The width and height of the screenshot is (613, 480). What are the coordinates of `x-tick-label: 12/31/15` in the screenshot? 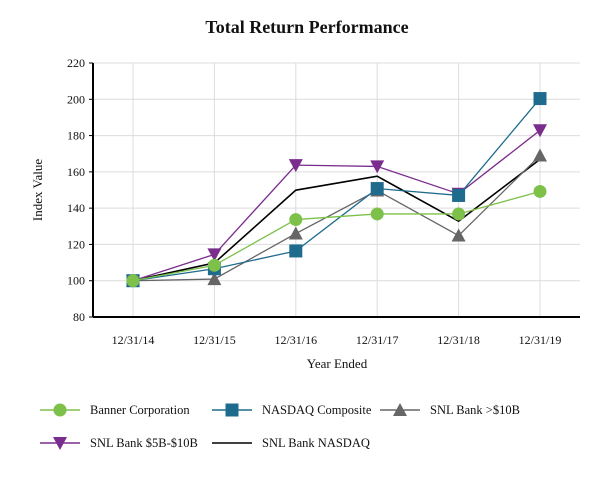 It's located at (214, 340).